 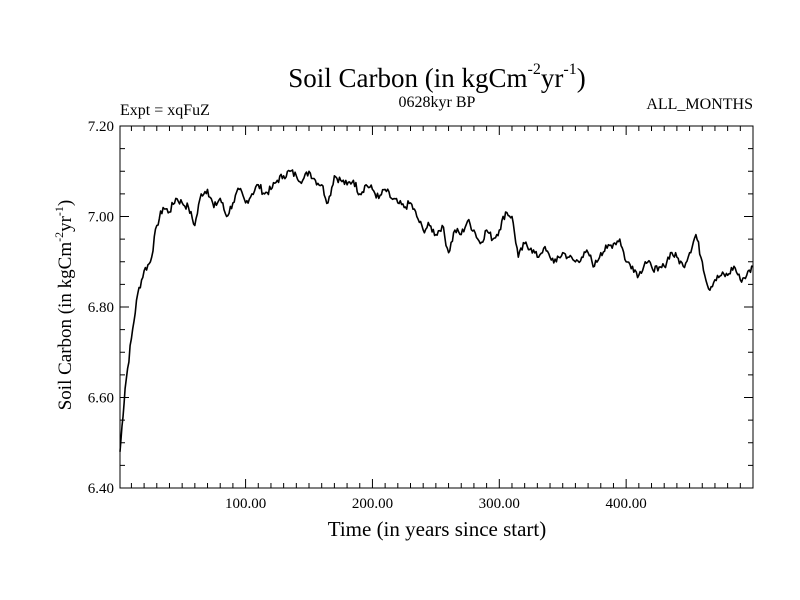 What do you see at coordinates (372, 504) in the screenshot?
I see `x-tick-label: 200.00` at bounding box center [372, 504].